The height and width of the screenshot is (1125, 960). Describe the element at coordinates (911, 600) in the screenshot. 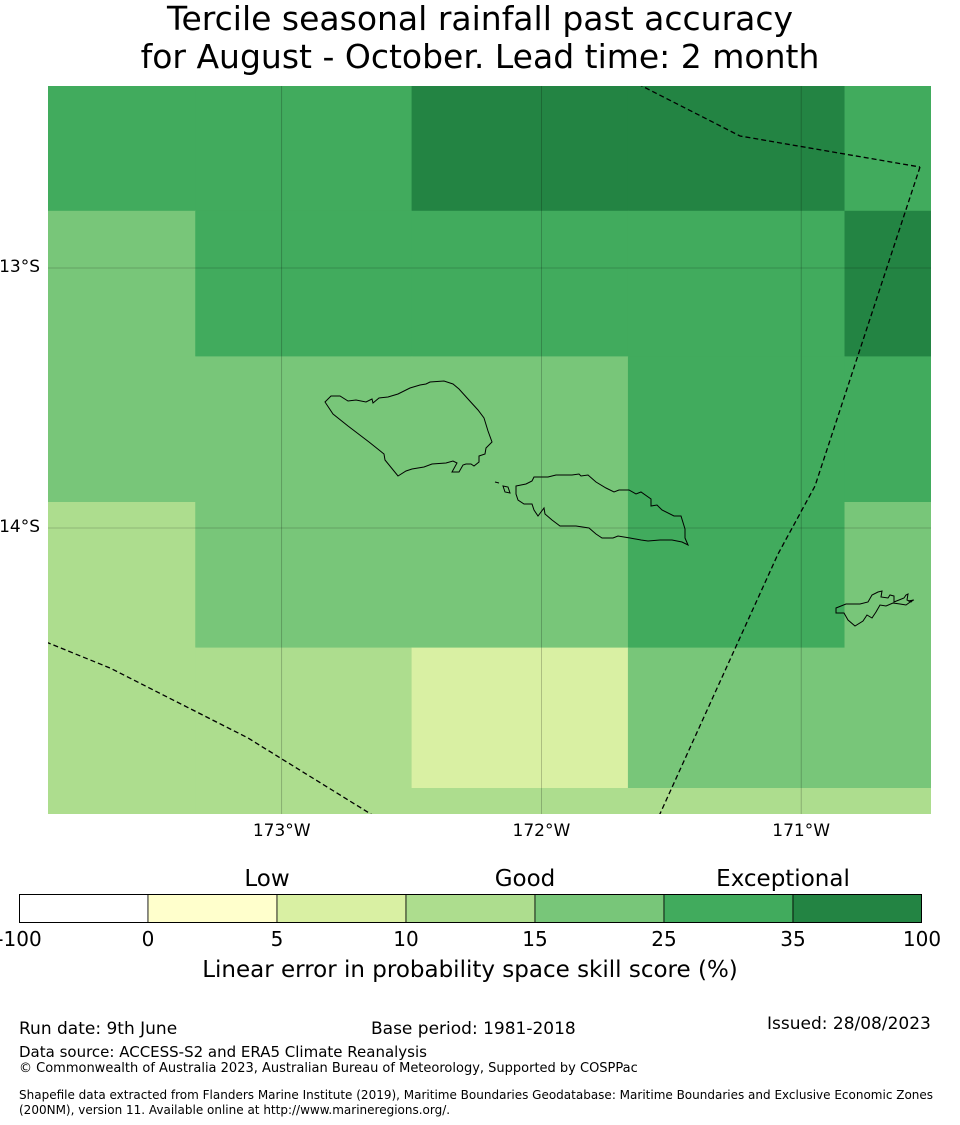

I see `island-aunuu` at that location.